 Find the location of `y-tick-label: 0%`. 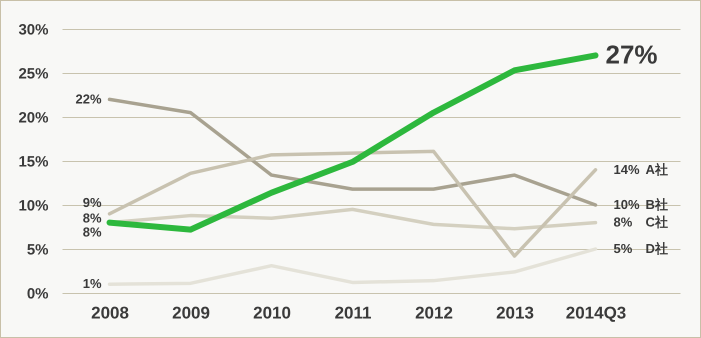

y-tick-label: 0% is located at coordinates (37, 294).